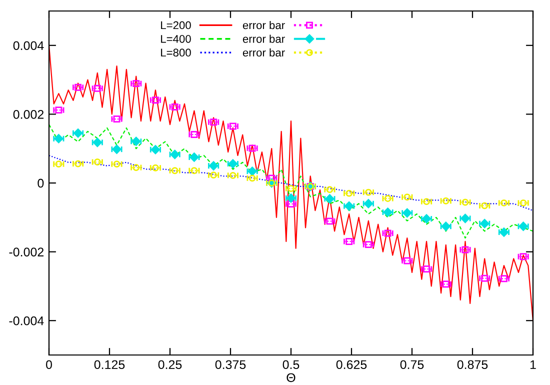 The width and height of the screenshot is (550, 385). I want to click on x-tick-label: 0.75, so click(412, 365).